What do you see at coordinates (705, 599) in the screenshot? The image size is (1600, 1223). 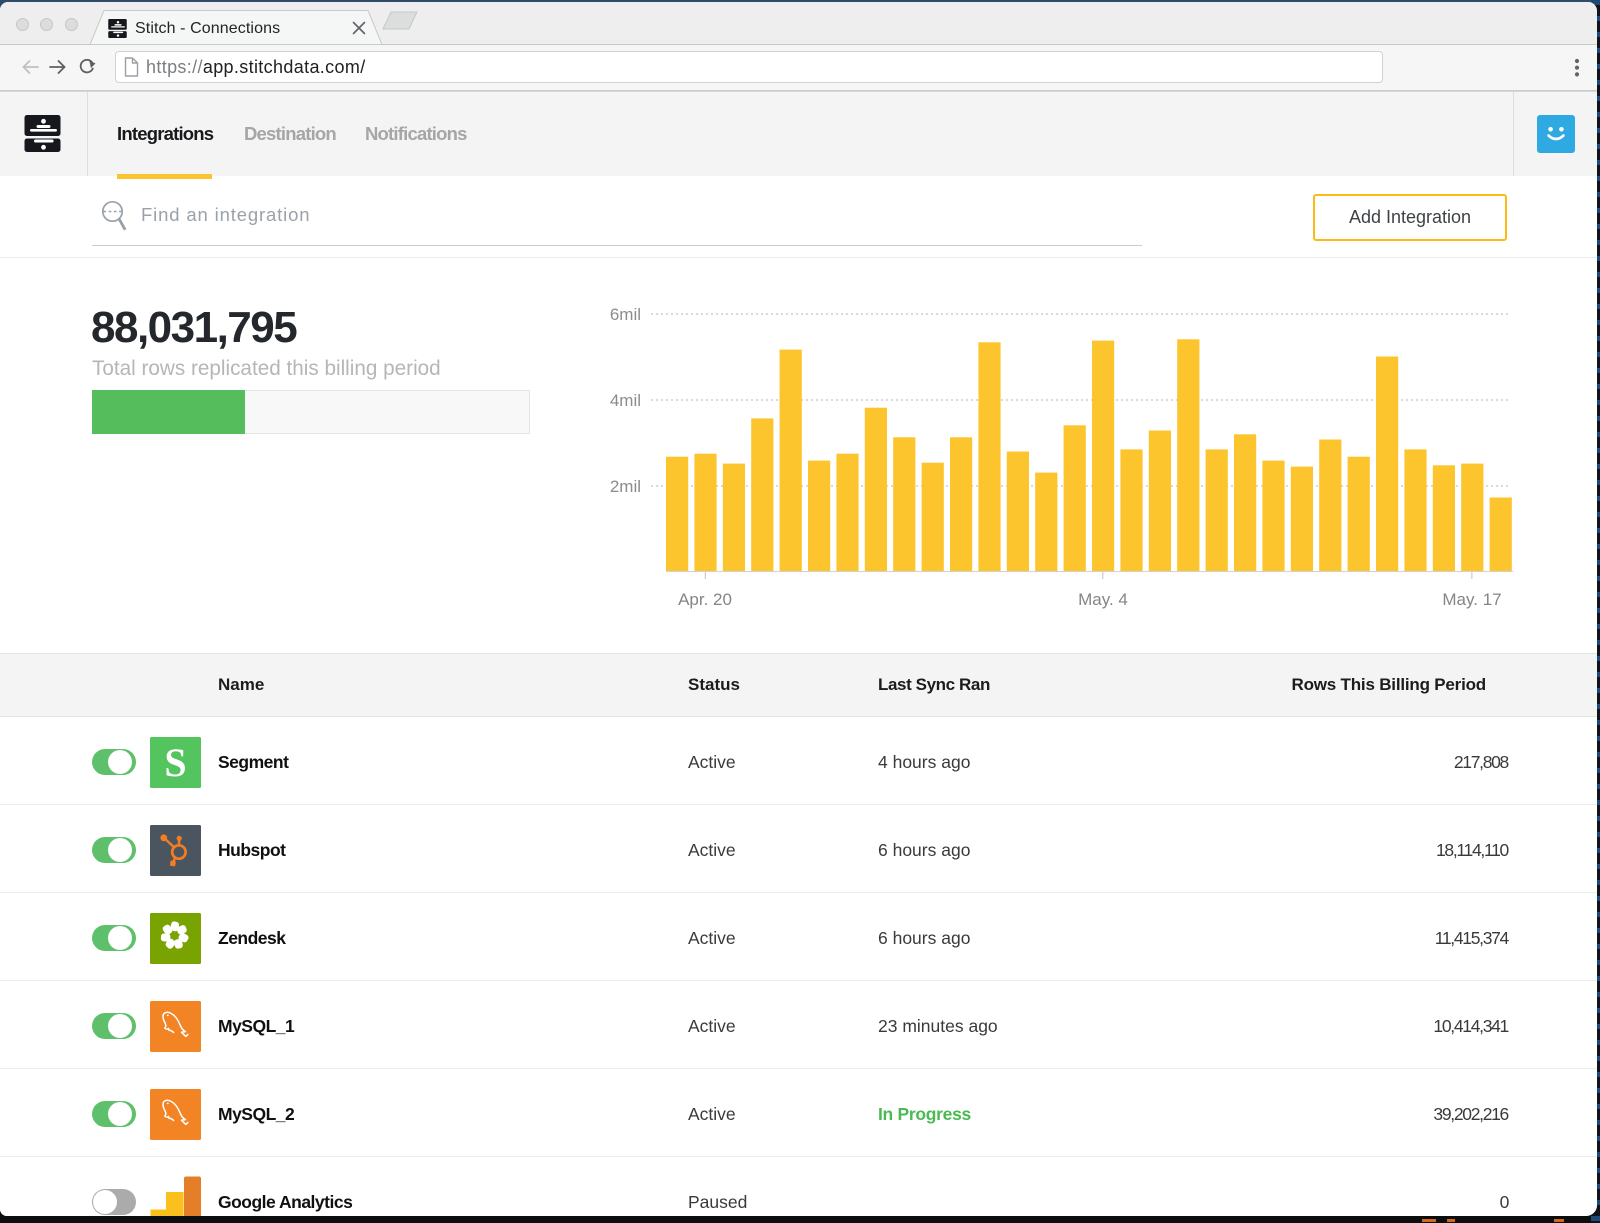 I see `svg-text: Apr. 20` at bounding box center [705, 599].